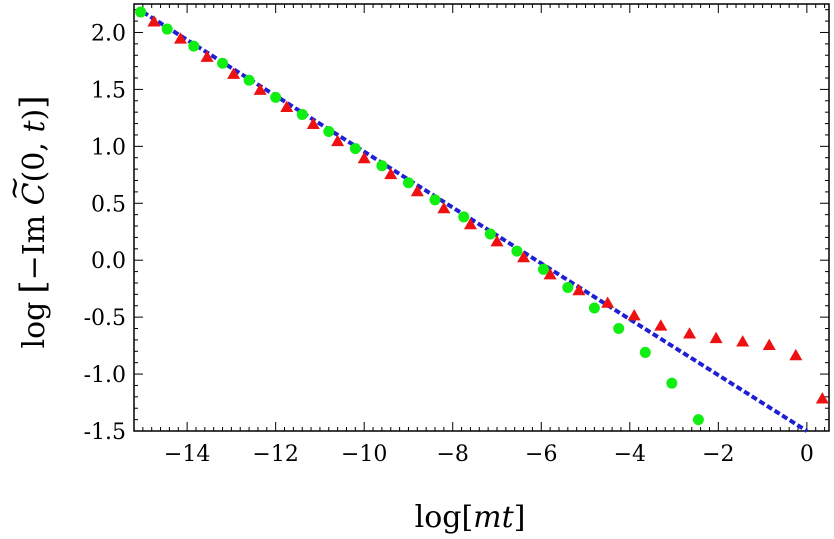  Describe the element at coordinates (444, 517) in the screenshot. I see `x-axis-label-prefix: log[` at that location.